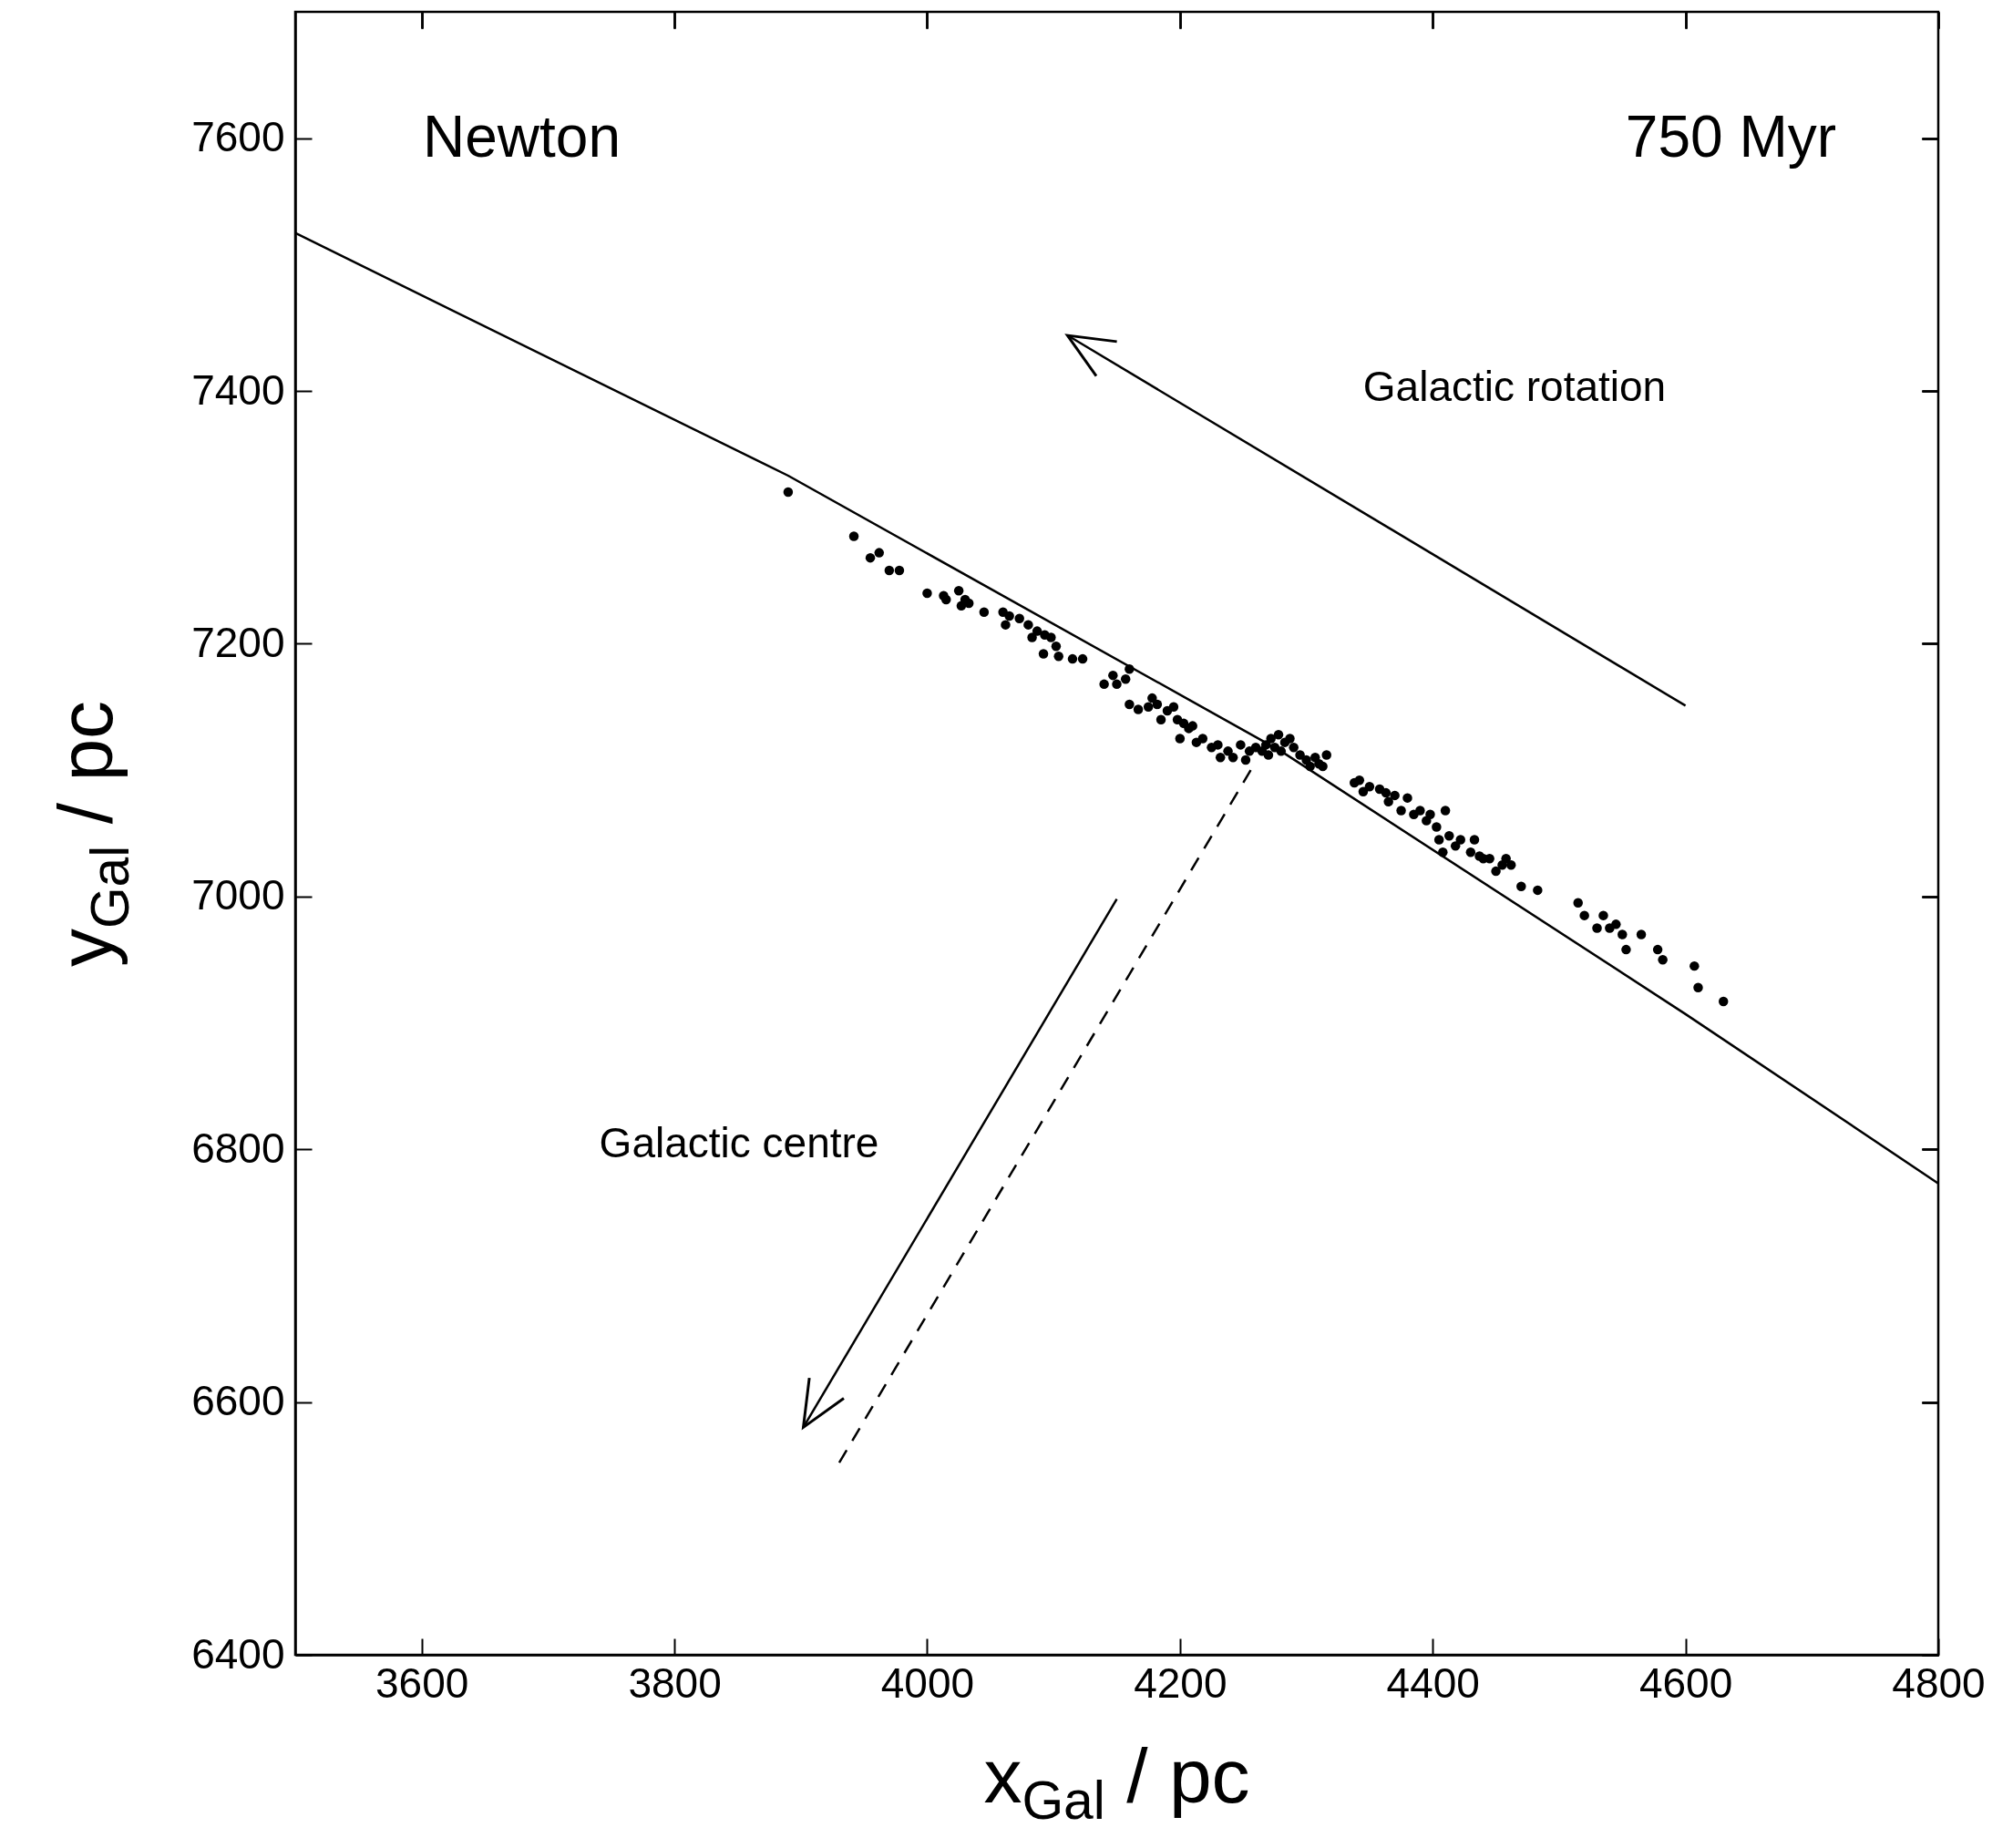 The image size is (2013, 1848). What do you see at coordinates (238, 389) in the screenshot?
I see `y-tick-label: 7400` at bounding box center [238, 389].